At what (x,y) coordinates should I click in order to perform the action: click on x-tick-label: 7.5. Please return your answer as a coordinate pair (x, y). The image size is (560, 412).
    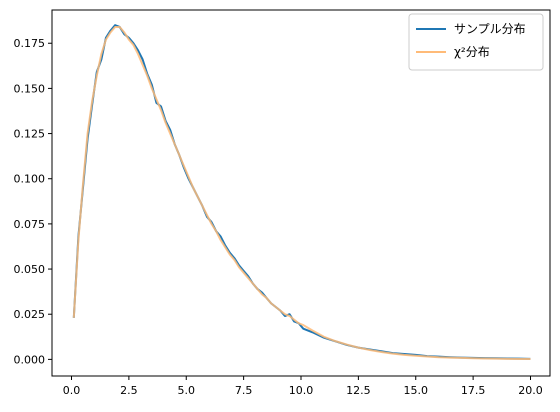
    Looking at the image, I should click on (244, 390).